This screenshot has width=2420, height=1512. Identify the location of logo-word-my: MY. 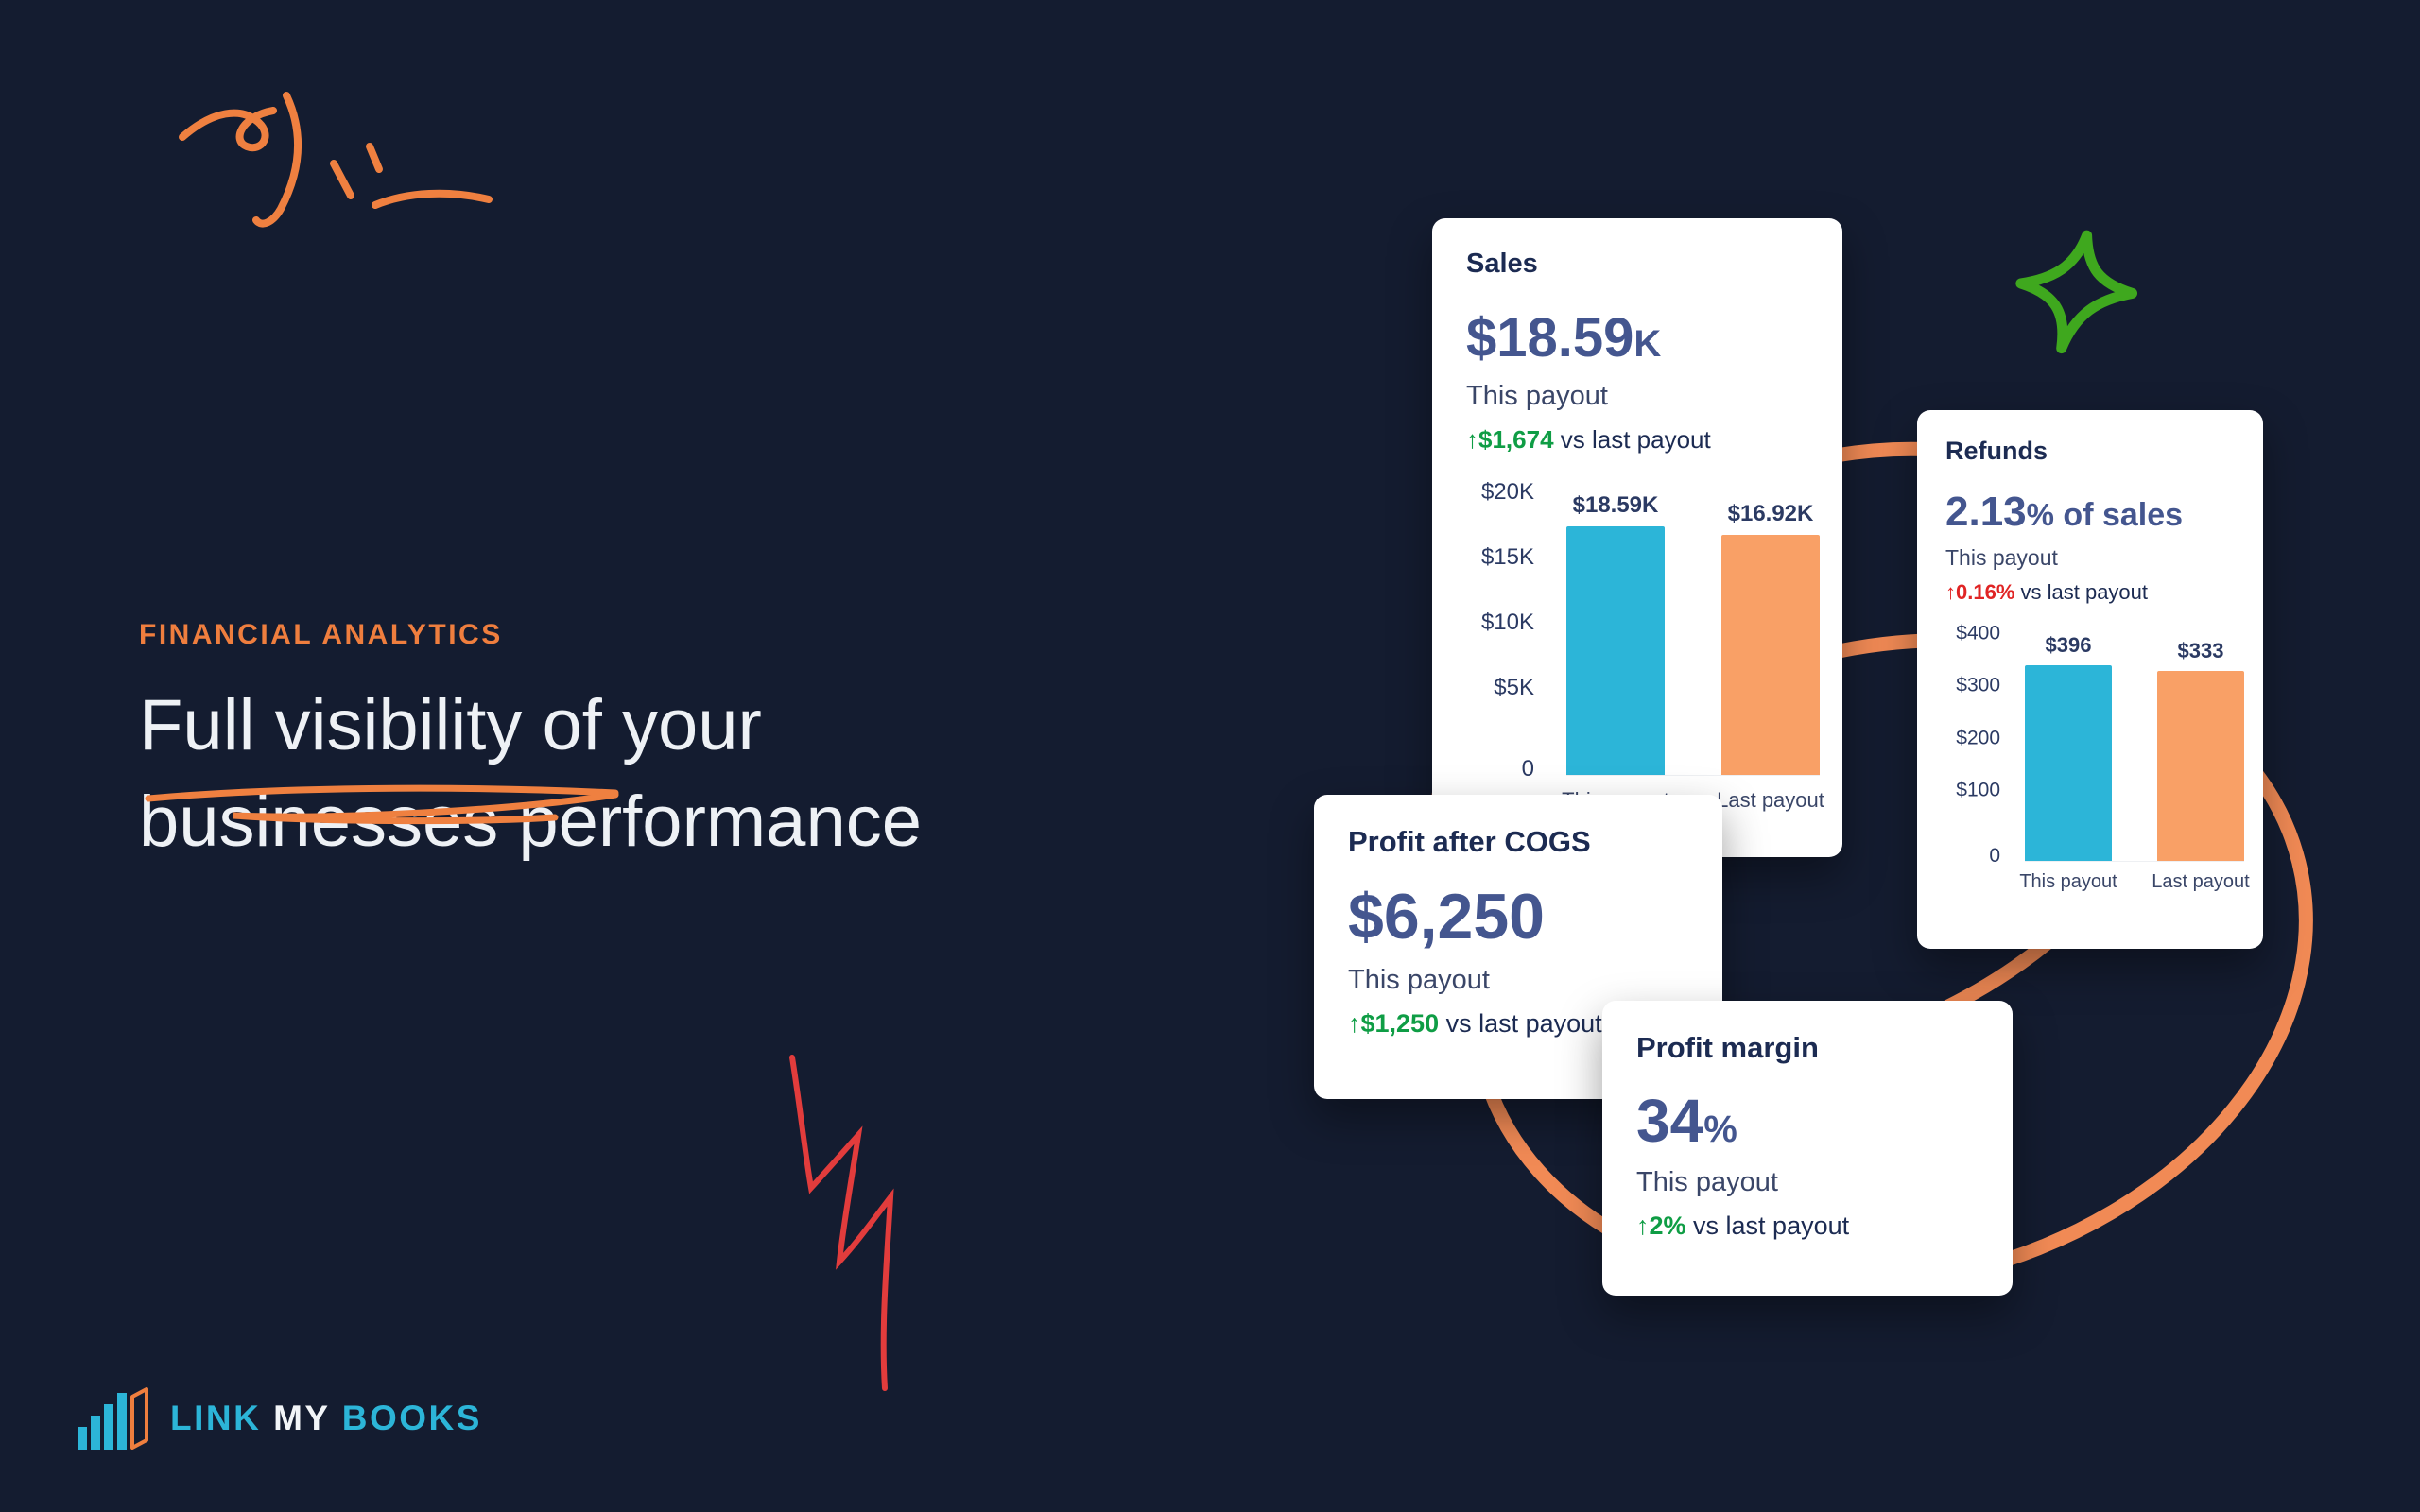
(302, 1418).